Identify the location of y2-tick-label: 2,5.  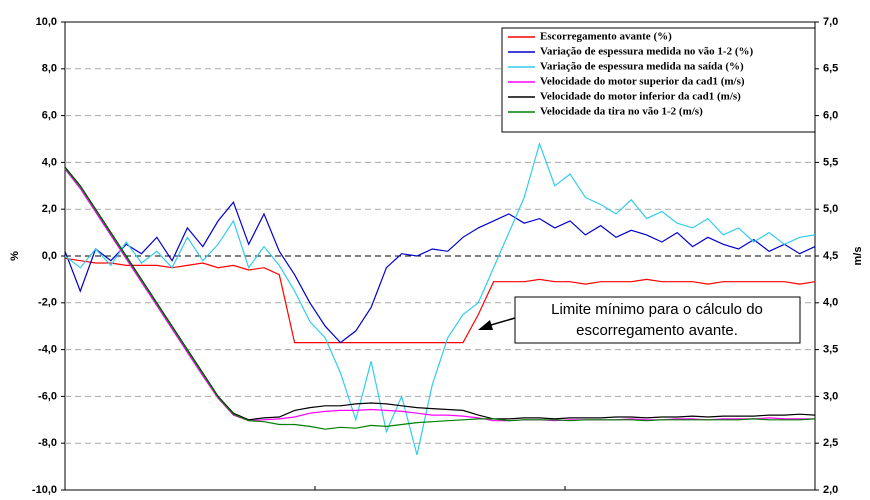
(830, 443).